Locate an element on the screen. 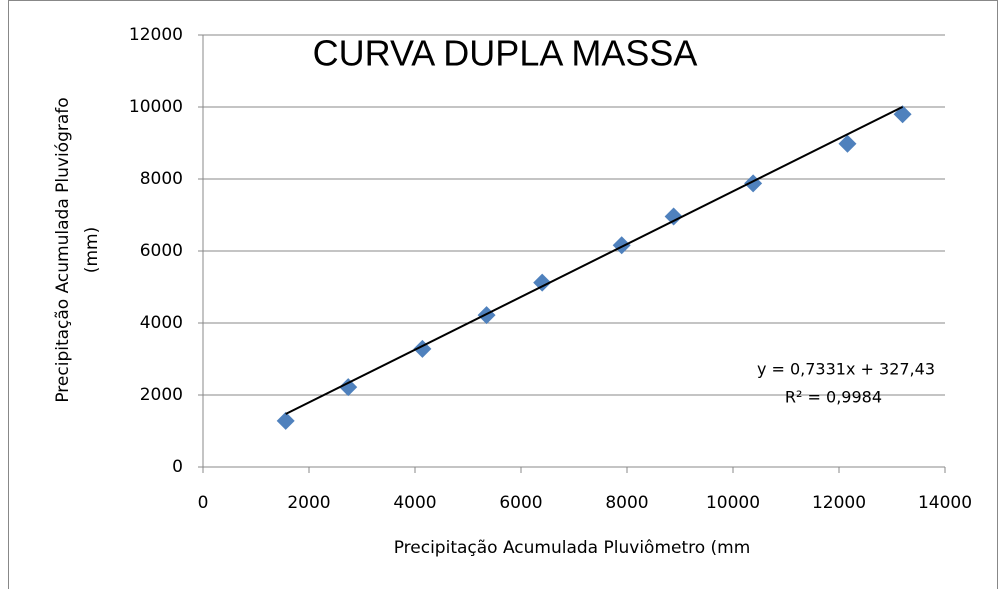 This screenshot has width=999, height=589. y-tick-label: 4000 is located at coordinates (161, 323).